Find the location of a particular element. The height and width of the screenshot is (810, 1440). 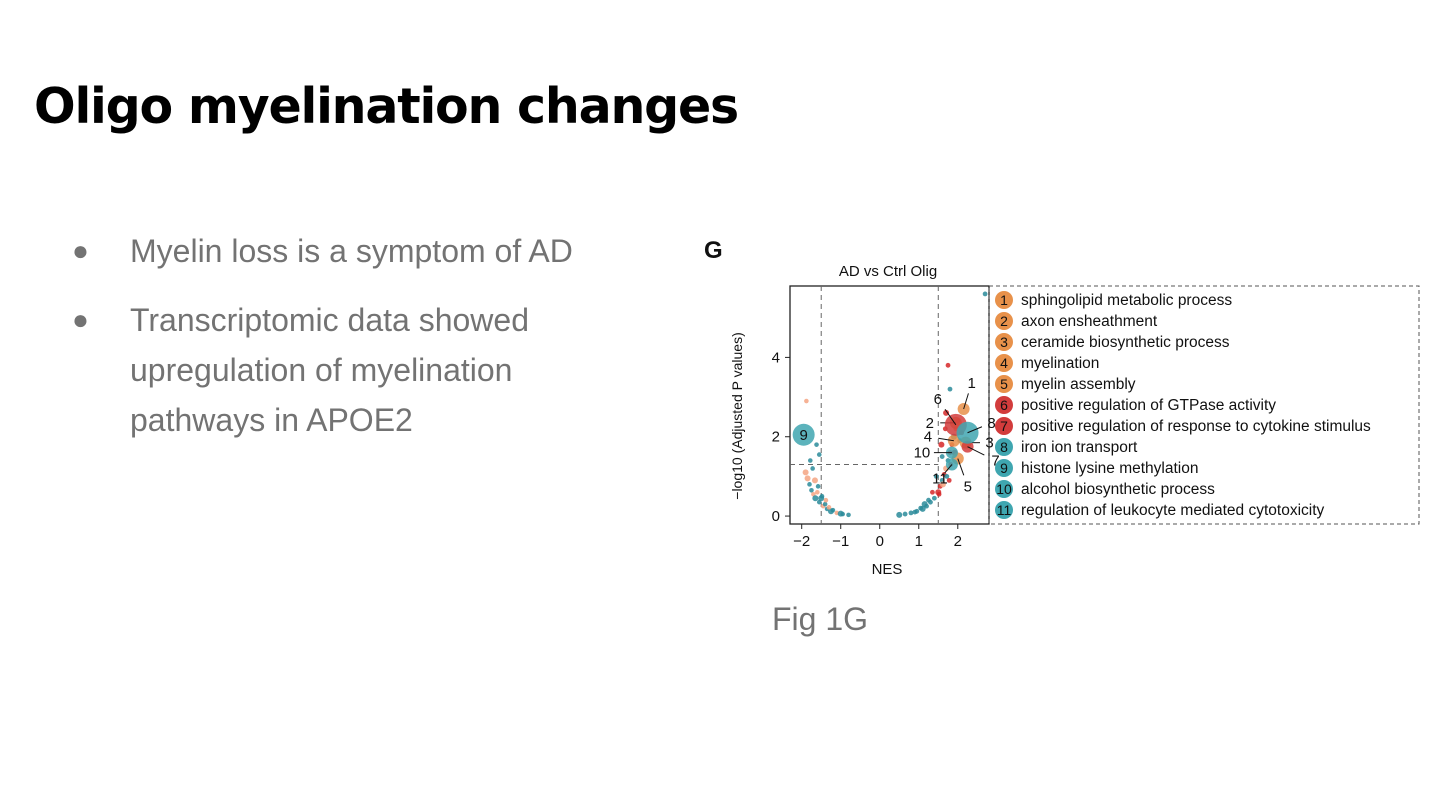

x-tick-label: 0 is located at coordinates (880, 541).